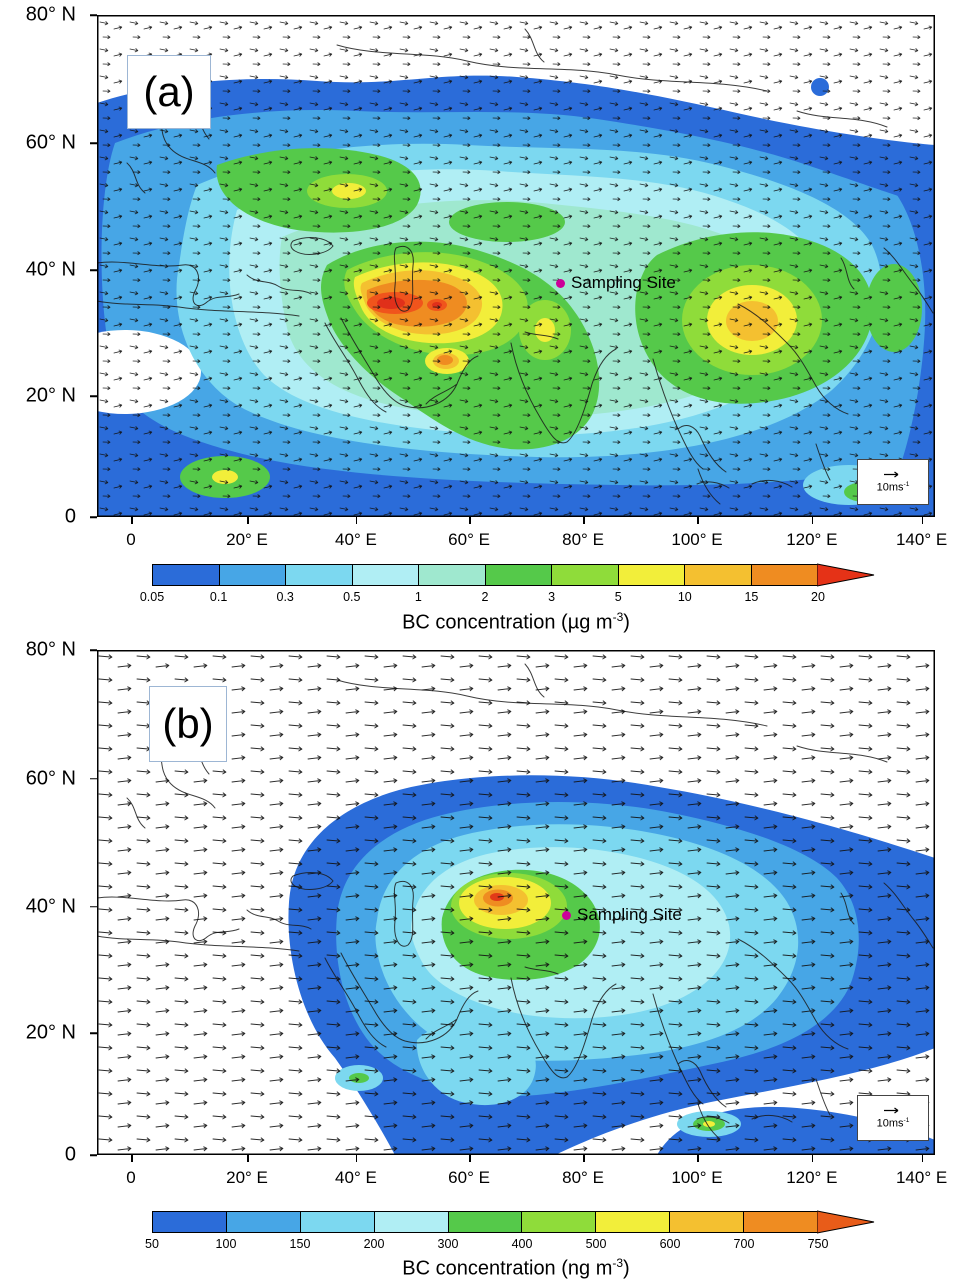 The height and width of the screenshot is (1288, 969). What do you see at coordinates (516, 622) in the screenshot?
I see `colorbar-caption-a: BC concentration (µg m-3)` at bounding box center [516, 622].